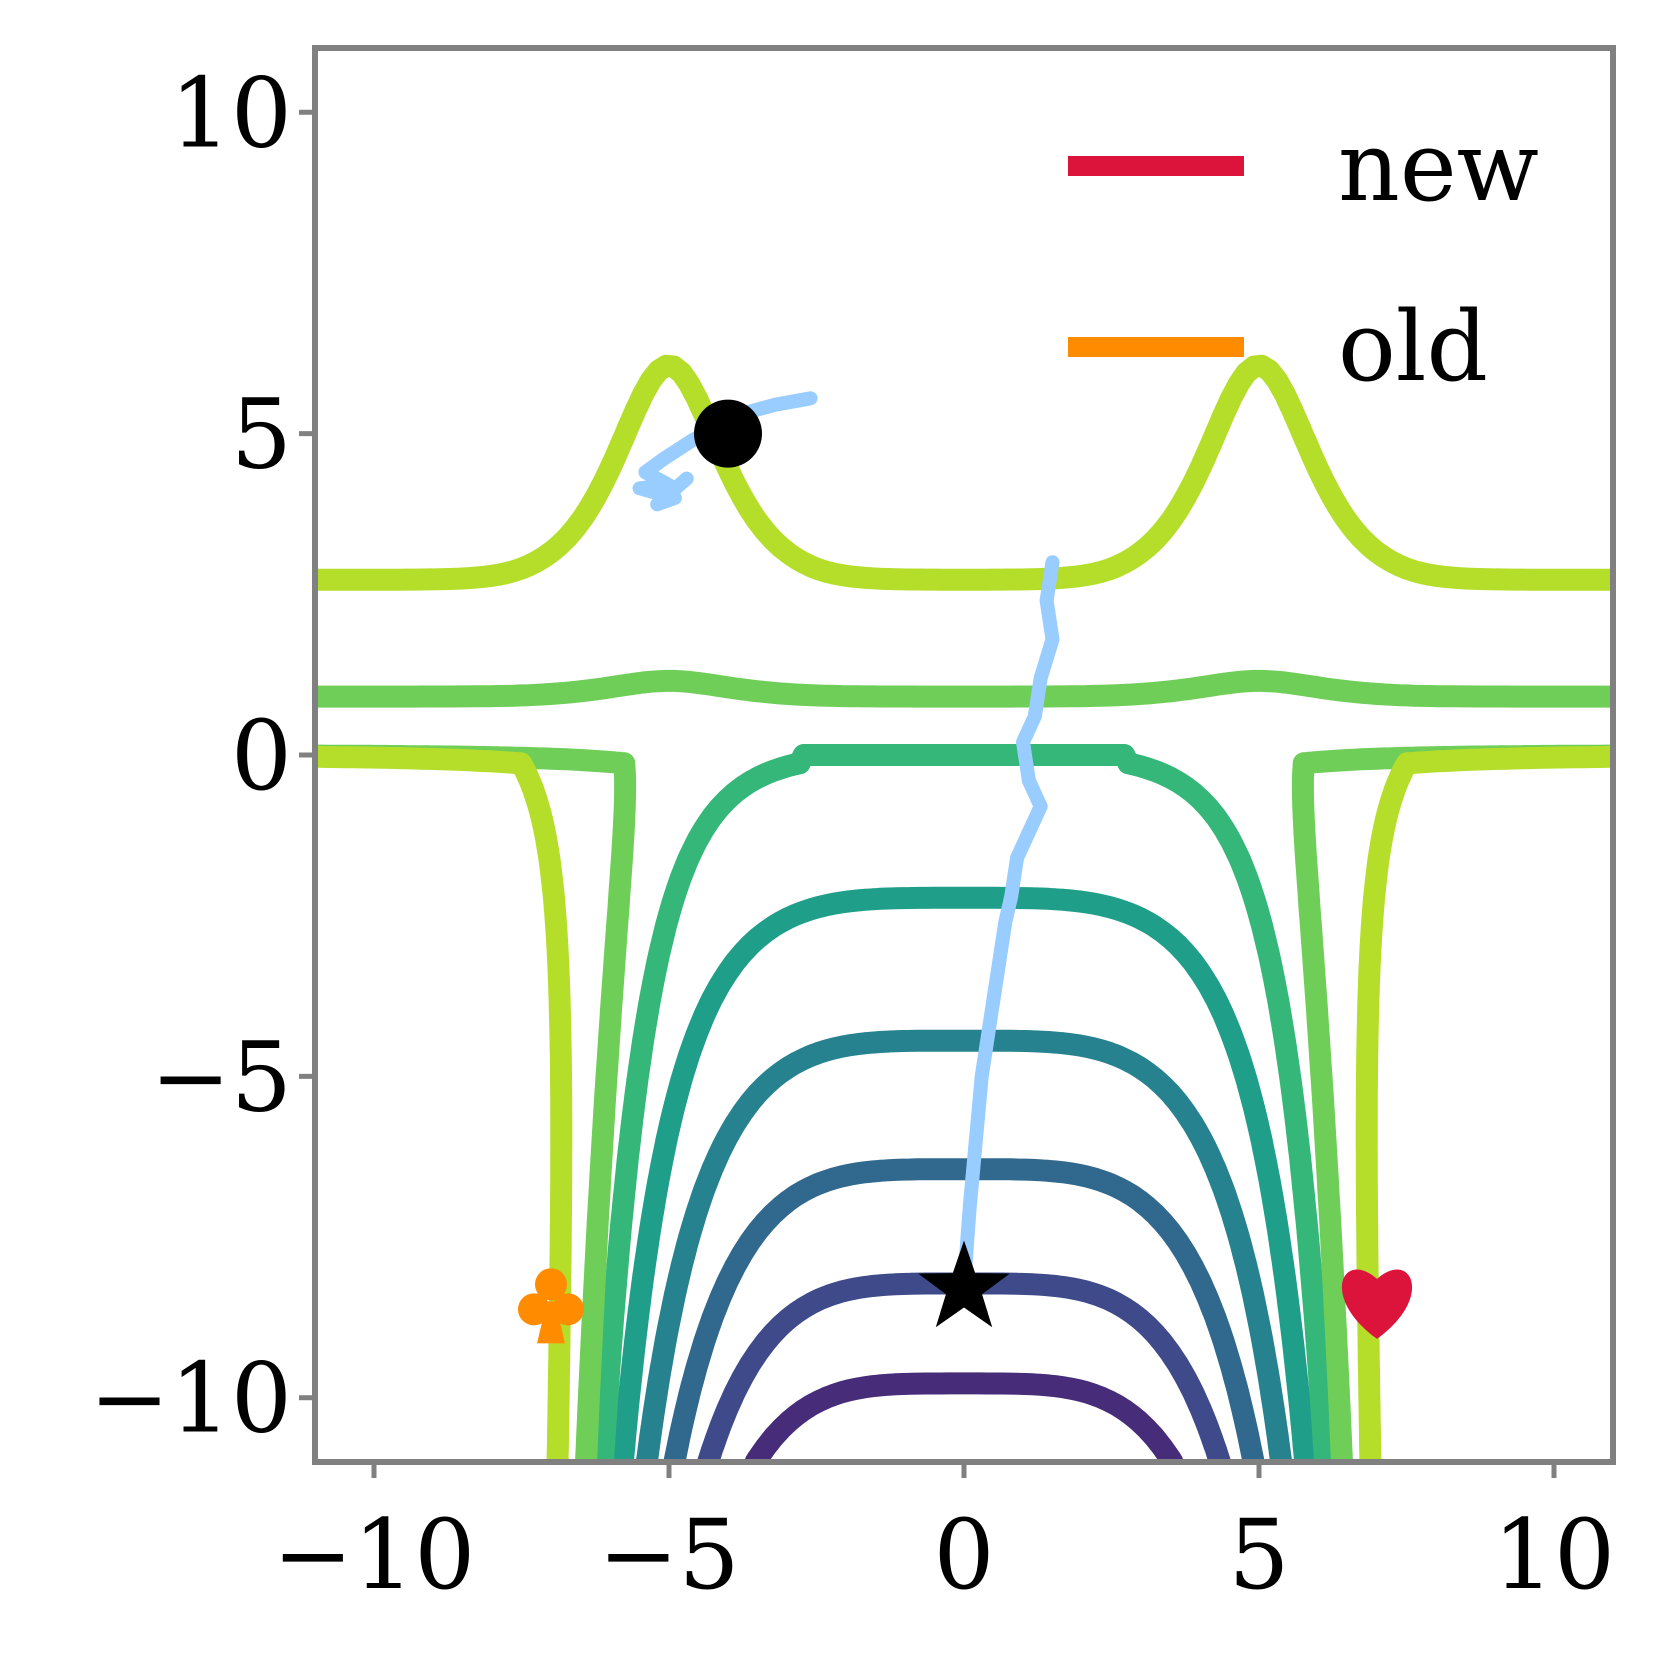  I want to click on y-tick-label: −10, so click(190, 1399).